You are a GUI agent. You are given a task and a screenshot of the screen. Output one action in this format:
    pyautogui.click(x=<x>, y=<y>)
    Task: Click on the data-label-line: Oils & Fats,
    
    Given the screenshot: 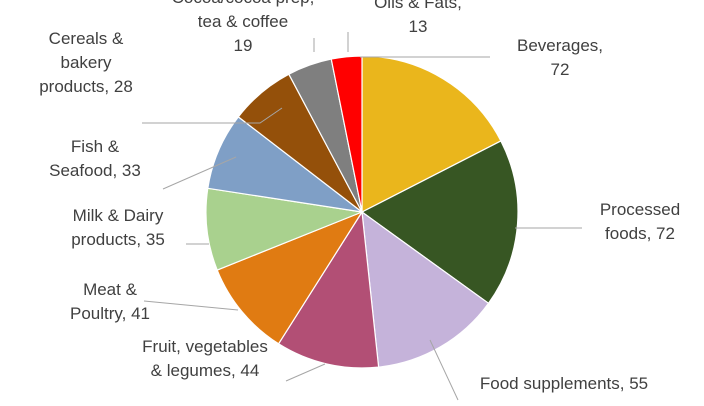 What is the action you would take?
    pyautogui.click(x=418, y=6)
    